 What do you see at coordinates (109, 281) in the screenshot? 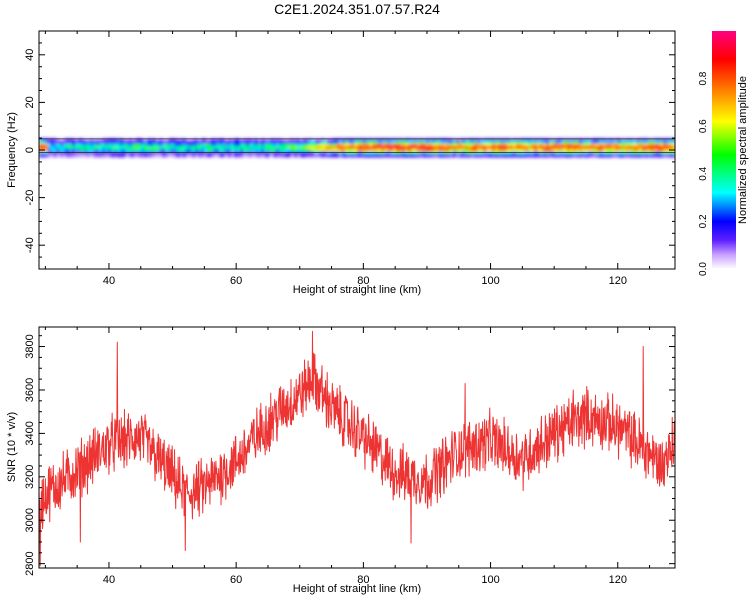
I see `spectrogram-xtick-label: 40` at bounding box center [109, 281].